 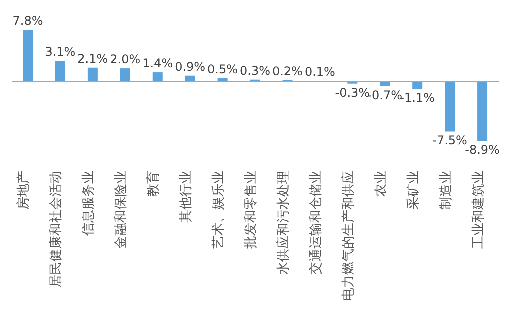 What do you see at coordinates (186, 197) in the screenshot?
I see `x-tick-label: 其他行业` at bounding box center [186, 197].